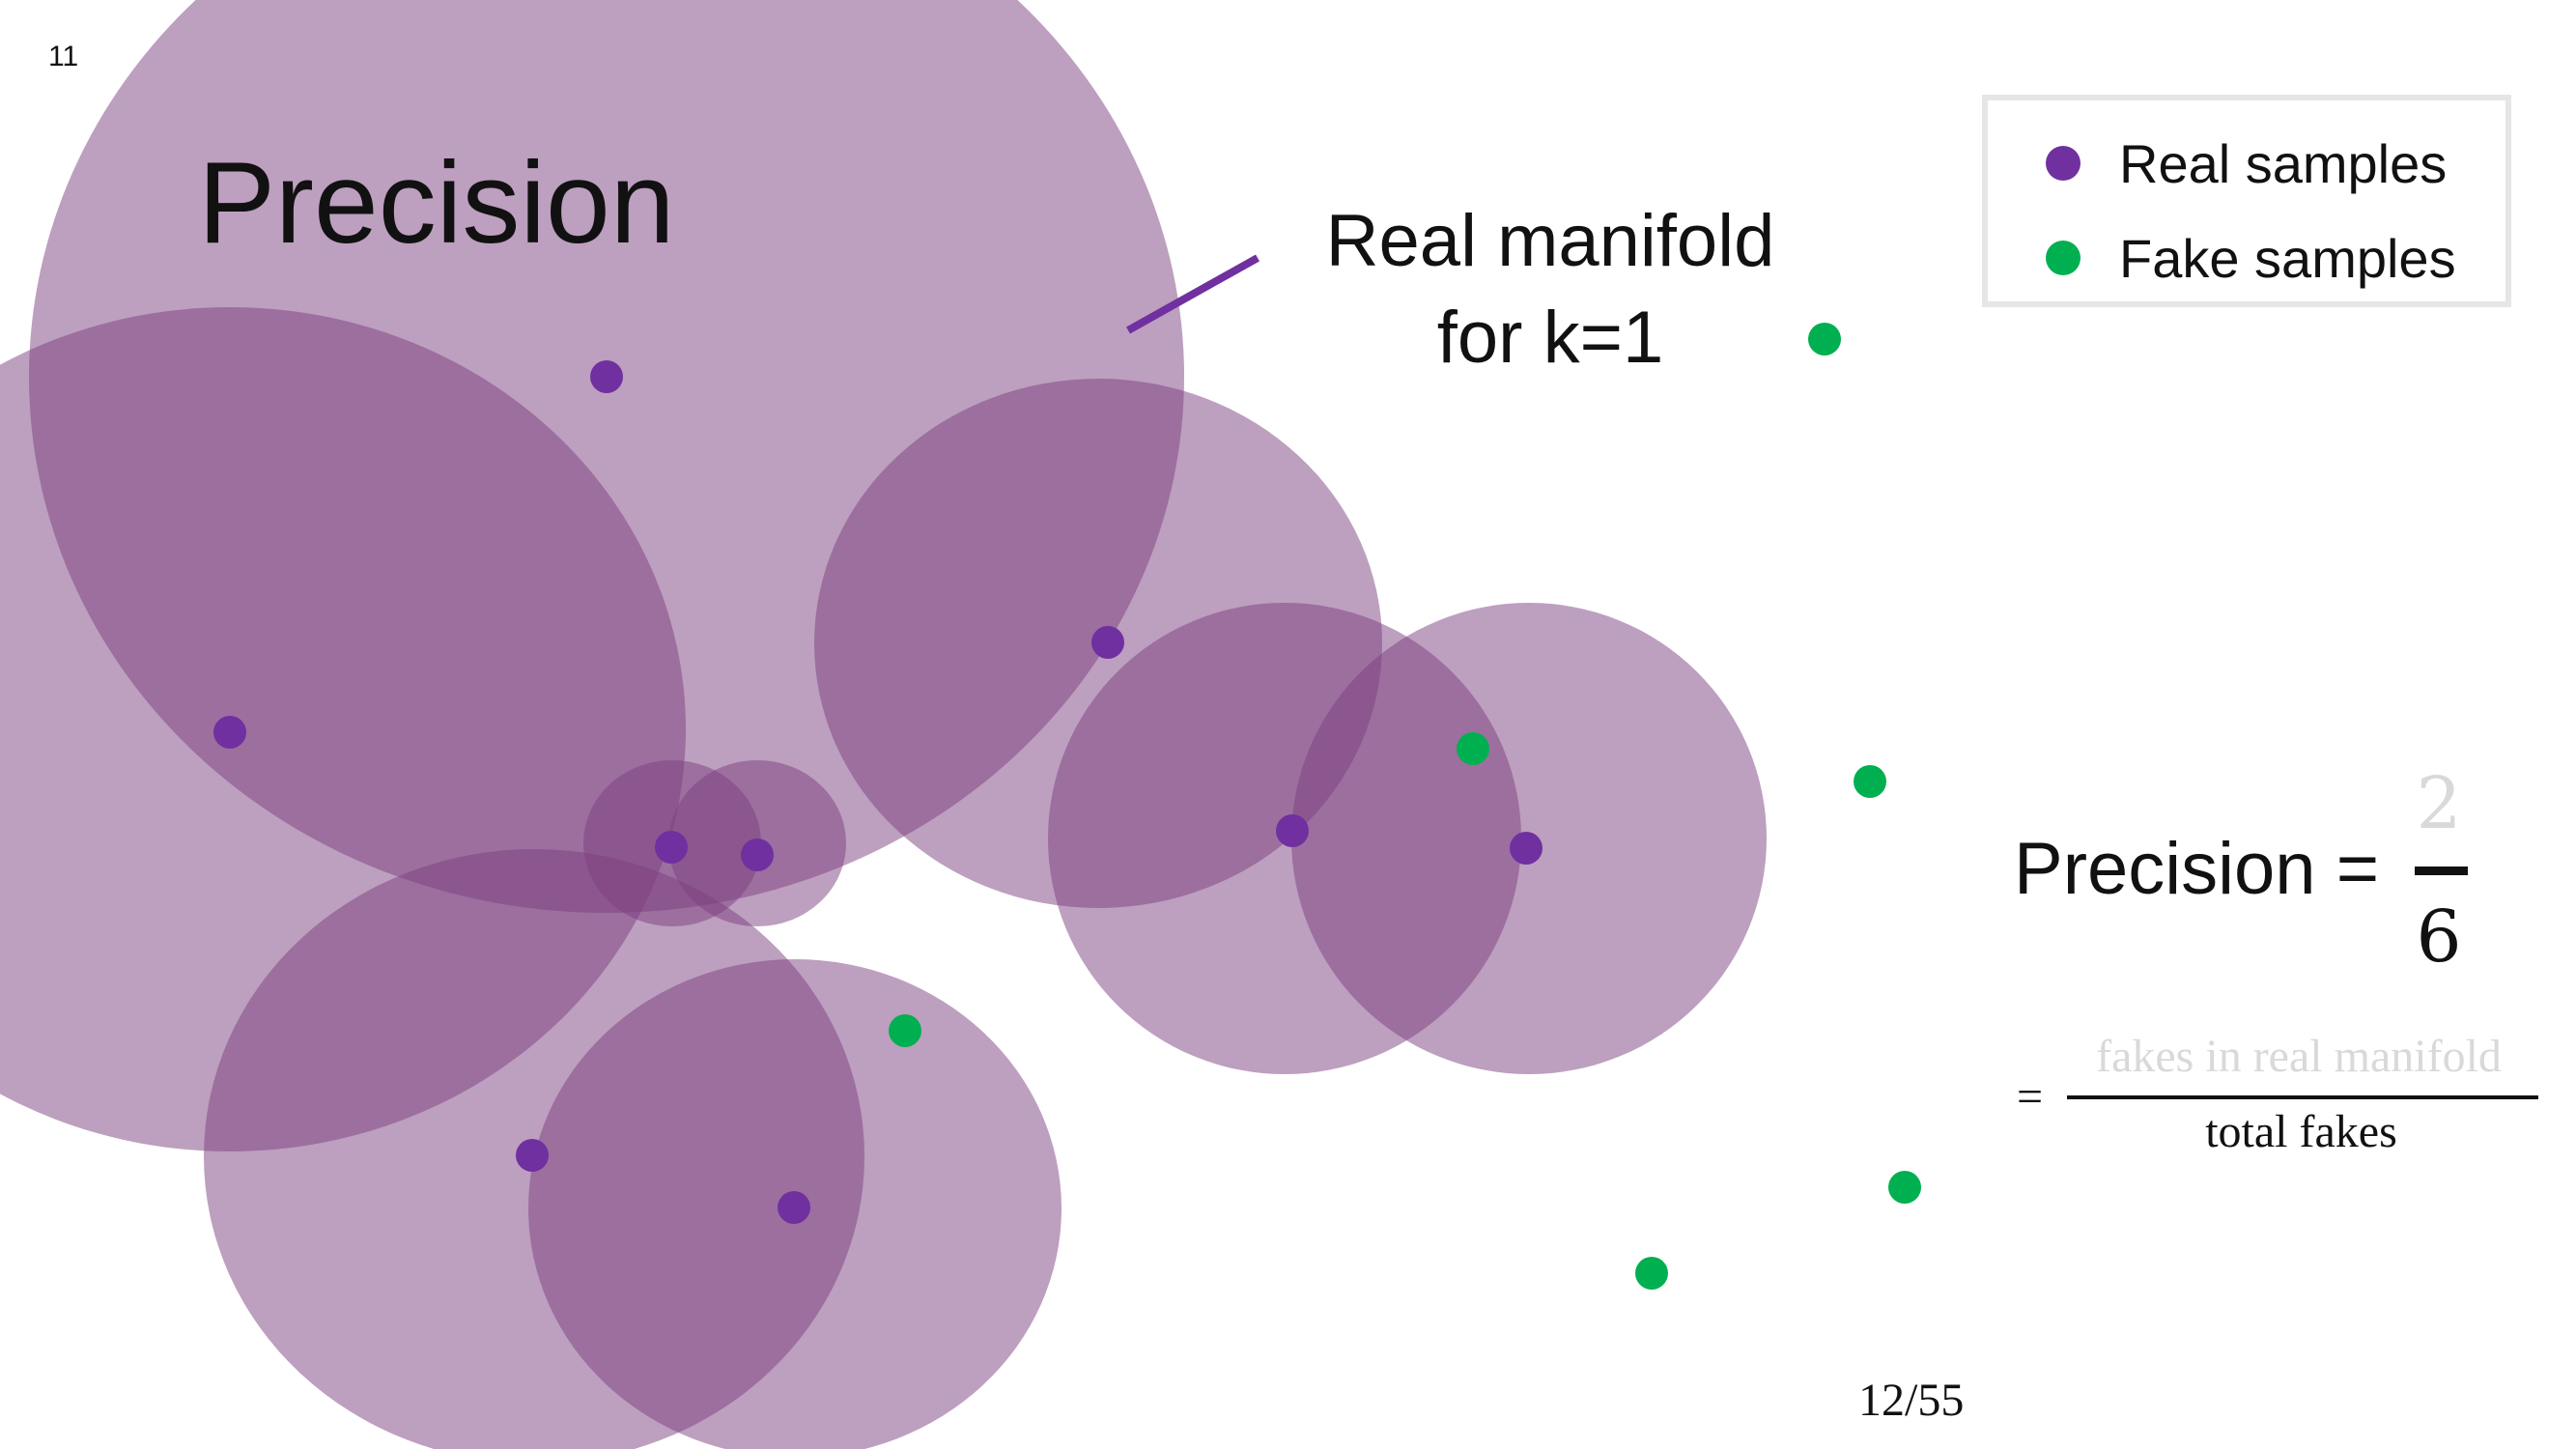  Describe the element at coordinates (2030, 1096) in the screenshot. I see `definition-equals: =` at that location.